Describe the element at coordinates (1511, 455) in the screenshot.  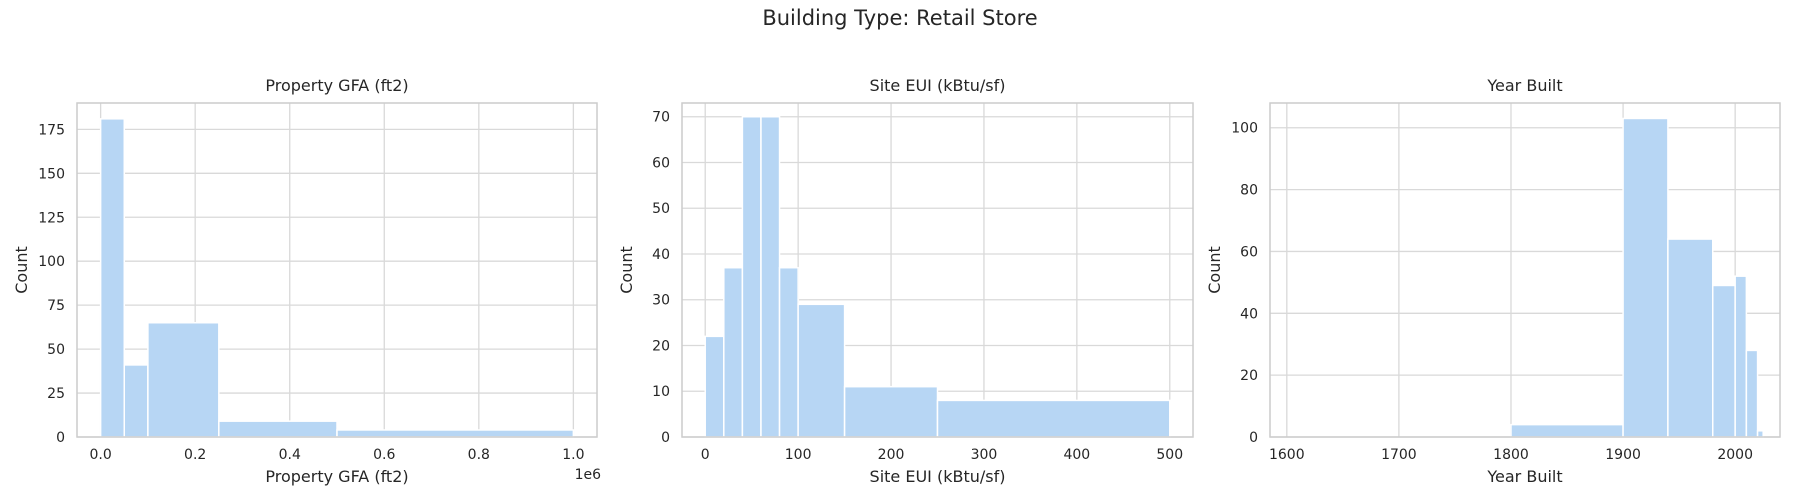
I see `x-tick-label: 1800` at that location.